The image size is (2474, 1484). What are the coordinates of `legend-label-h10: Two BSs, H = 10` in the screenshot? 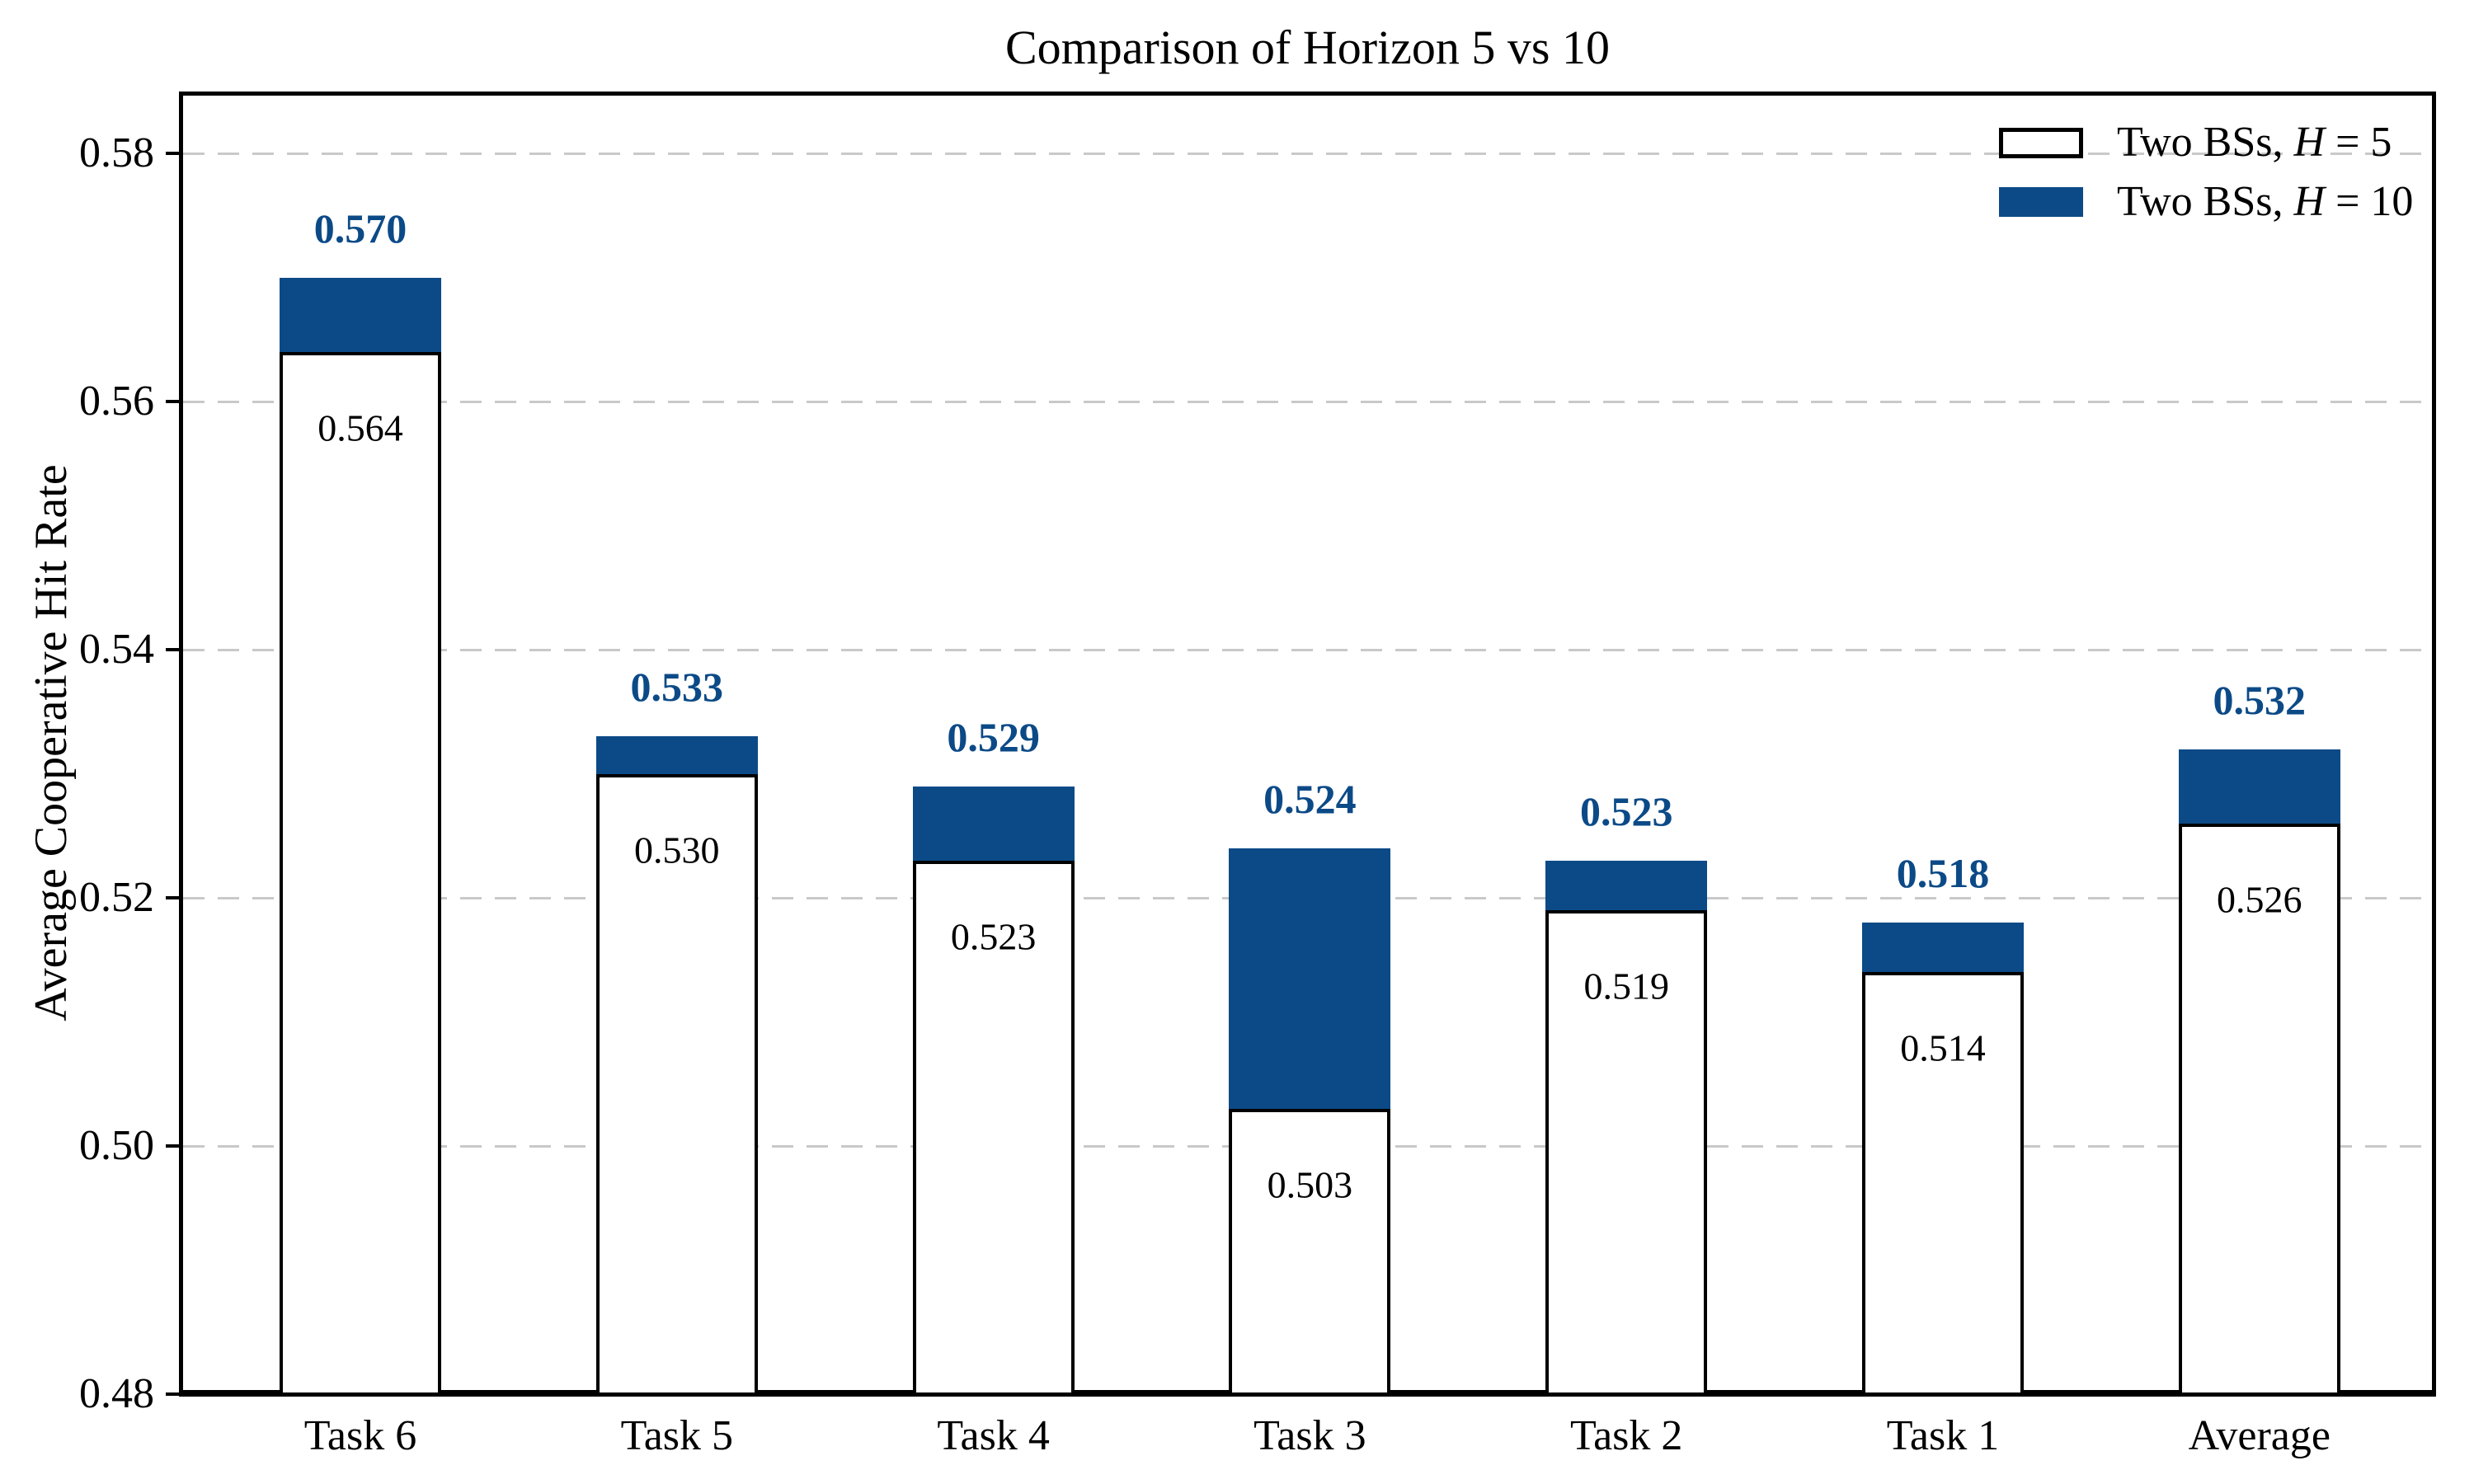 It's located at (2265, 202).